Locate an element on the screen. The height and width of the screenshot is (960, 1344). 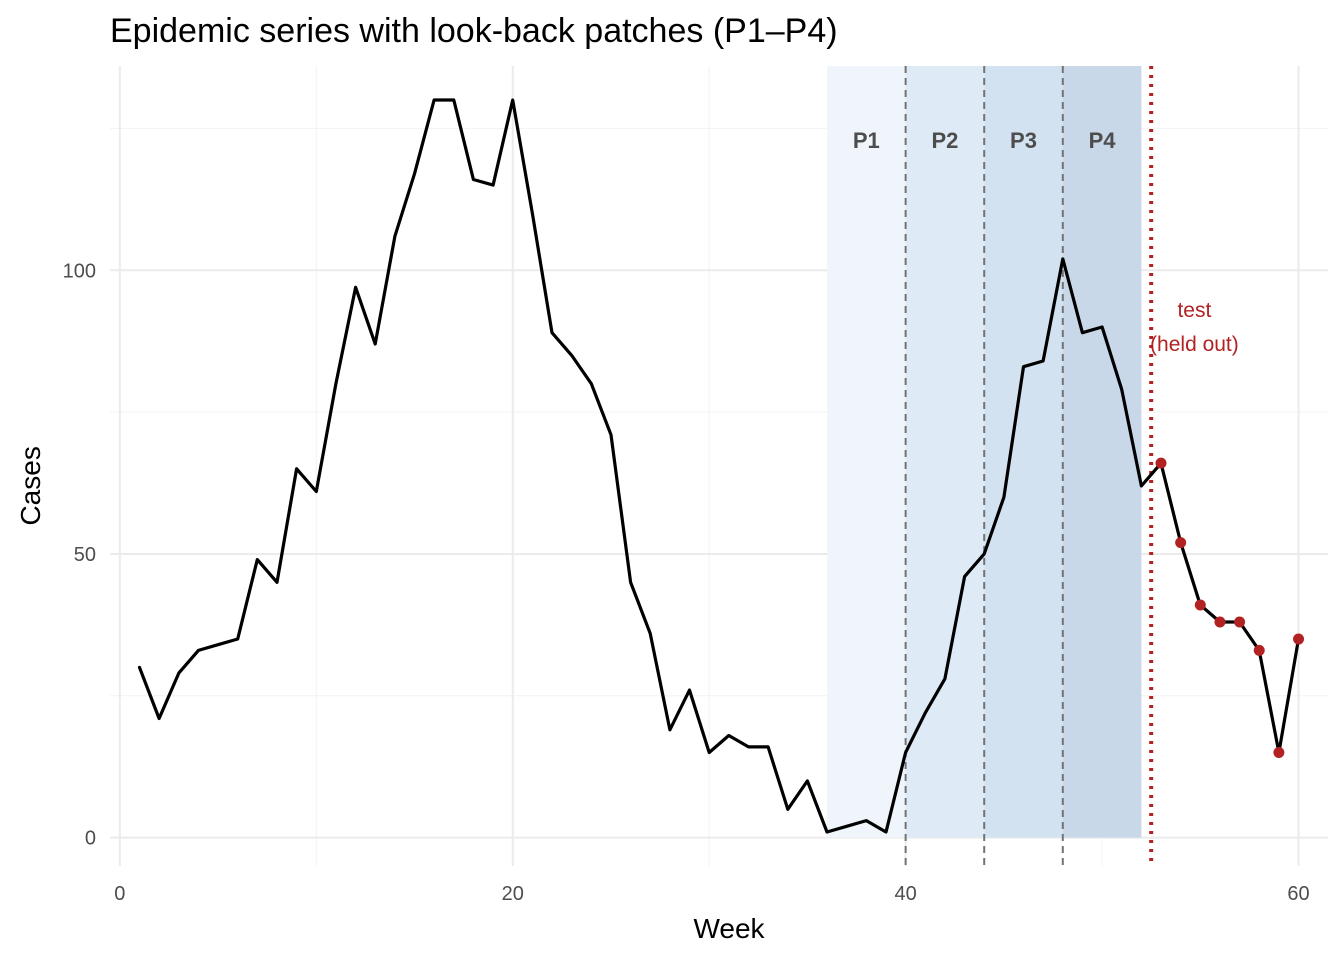
patch-label-3: P3 is located at coordinates (1023, 140).